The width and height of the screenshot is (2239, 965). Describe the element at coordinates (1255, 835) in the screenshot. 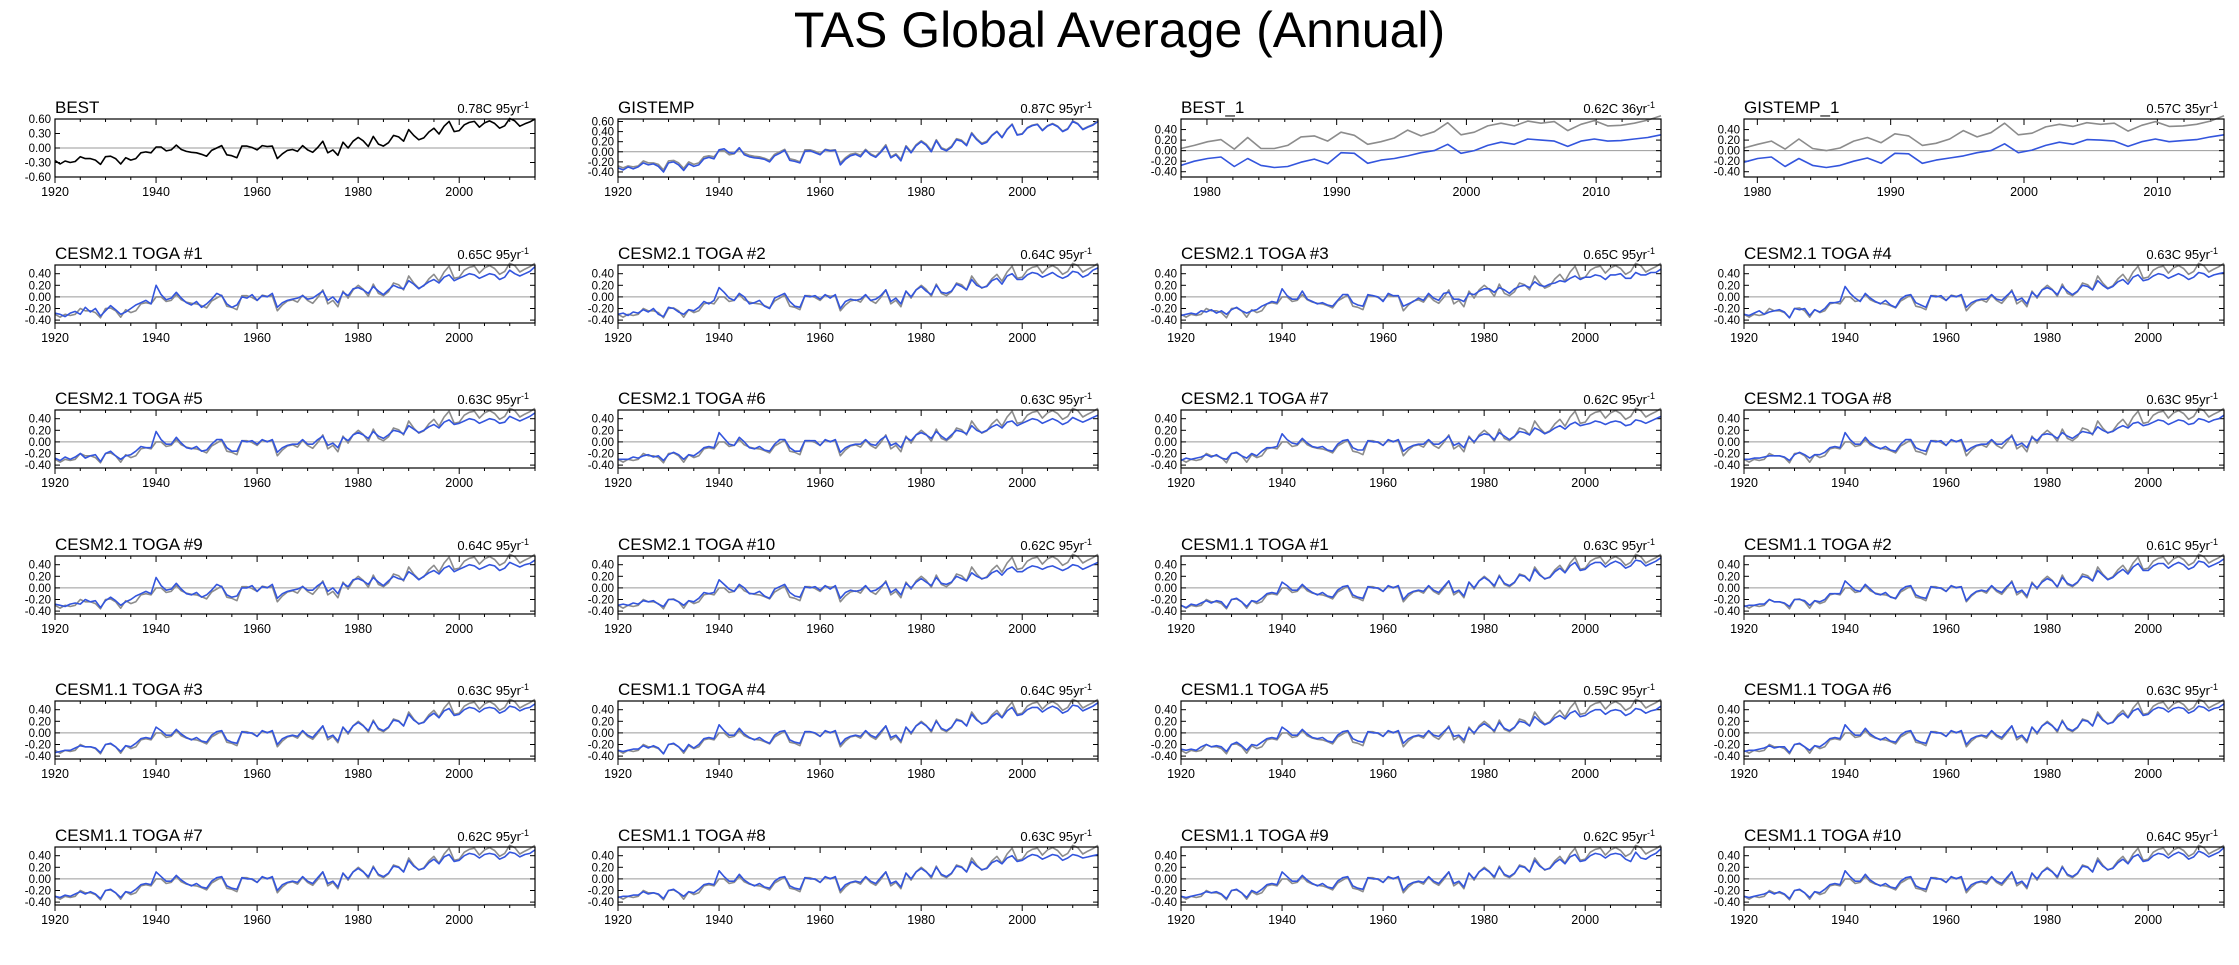

I see `panel-title: CESM1.1 TOGA #9` at that location.